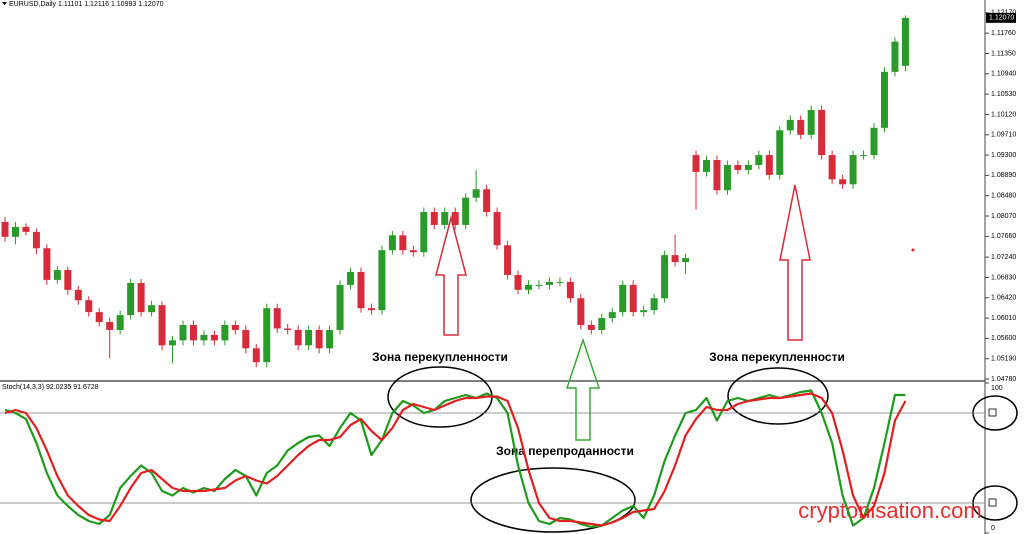 The height and width of the screenshot is (534, 1024). What do you see at coordinates (1003, 114) in the screenshot?
I see `y-tick-label: 1.10120` at bounding box center [1003, 114].